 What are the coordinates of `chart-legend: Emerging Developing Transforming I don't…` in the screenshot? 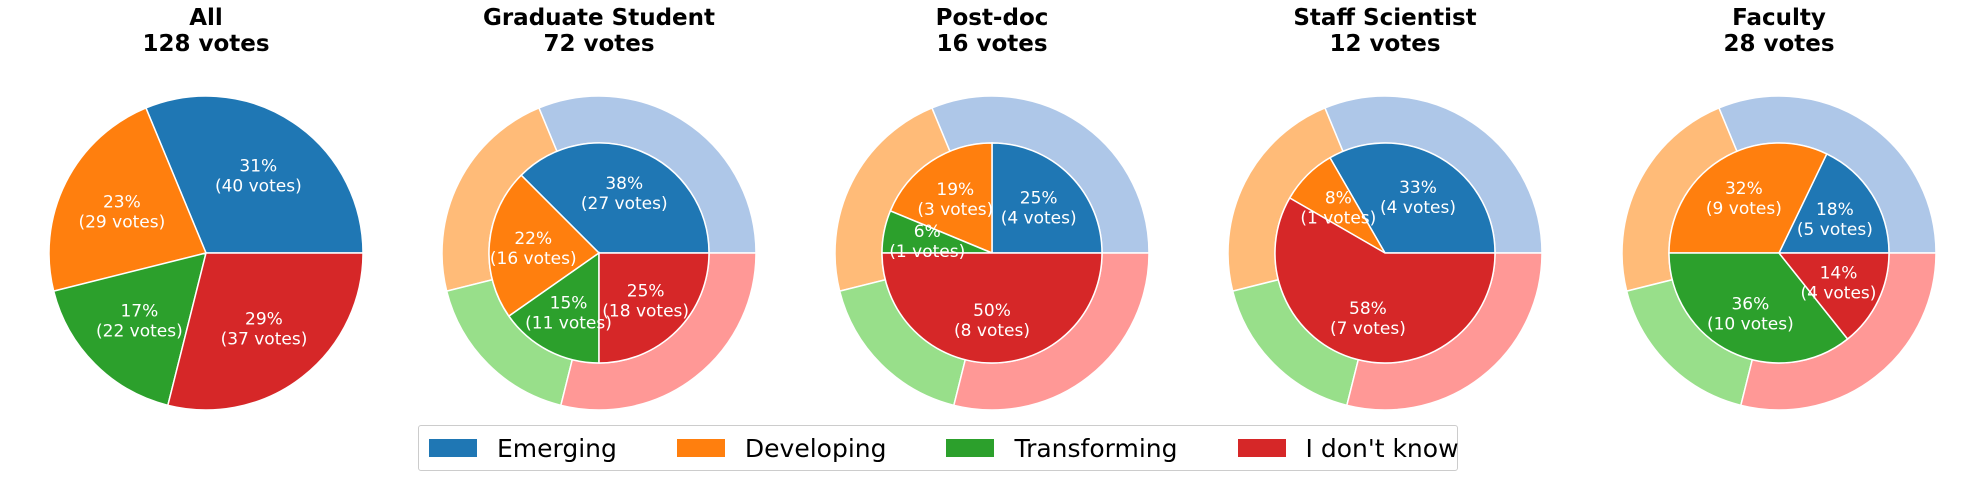 It's located at (938, 448).